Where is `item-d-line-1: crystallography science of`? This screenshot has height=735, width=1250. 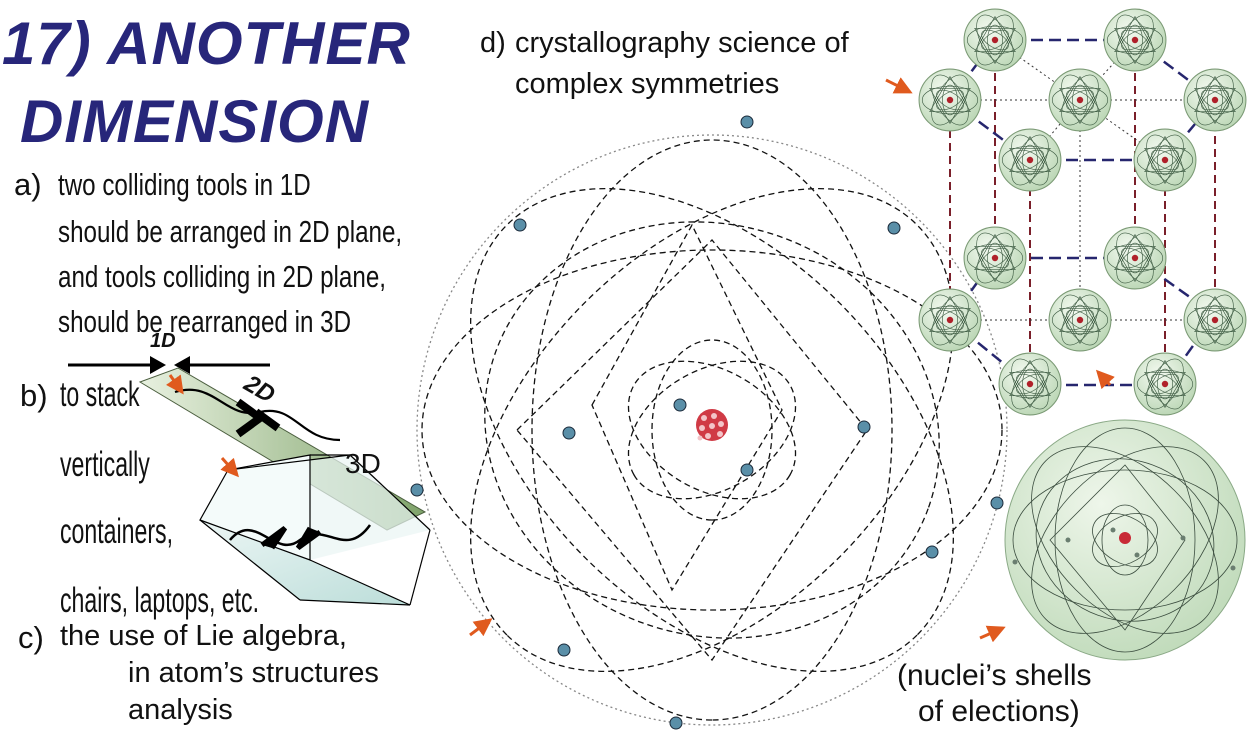
item-d-line-1: crystallography science of is located at coordinates (682, 43).